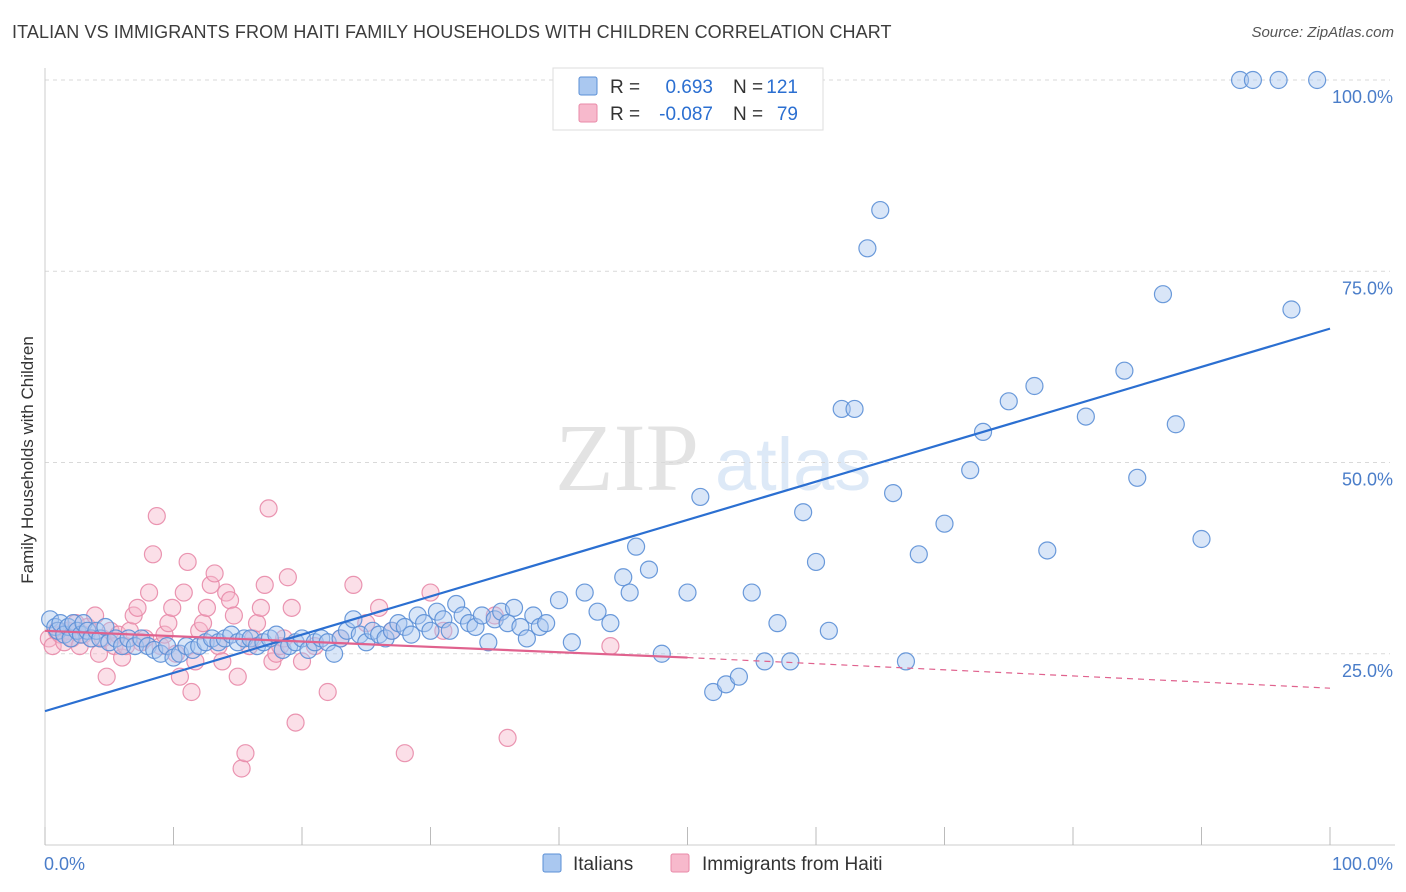 The height and width of the screenshot is (892, 1406). What do you see at coordinates (552, 863) in the screenshot?
I see `bottom-legend-swatch-italians` at bounding box center [552, 863].